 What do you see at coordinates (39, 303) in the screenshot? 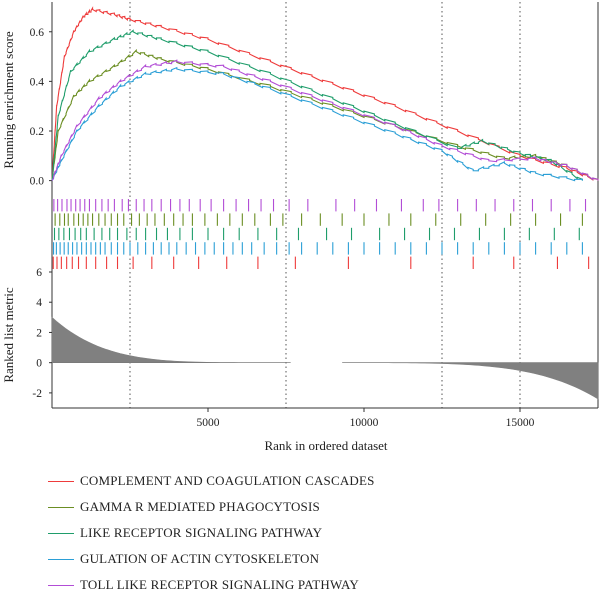
I see `rank-tick-label: 4` at bounding box center [39, 303].